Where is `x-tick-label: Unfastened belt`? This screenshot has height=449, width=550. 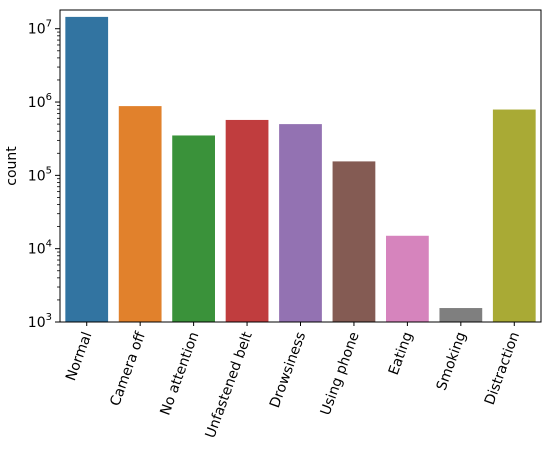 x-tick-label: Unfastened belt is located at coordinates (229, 384).